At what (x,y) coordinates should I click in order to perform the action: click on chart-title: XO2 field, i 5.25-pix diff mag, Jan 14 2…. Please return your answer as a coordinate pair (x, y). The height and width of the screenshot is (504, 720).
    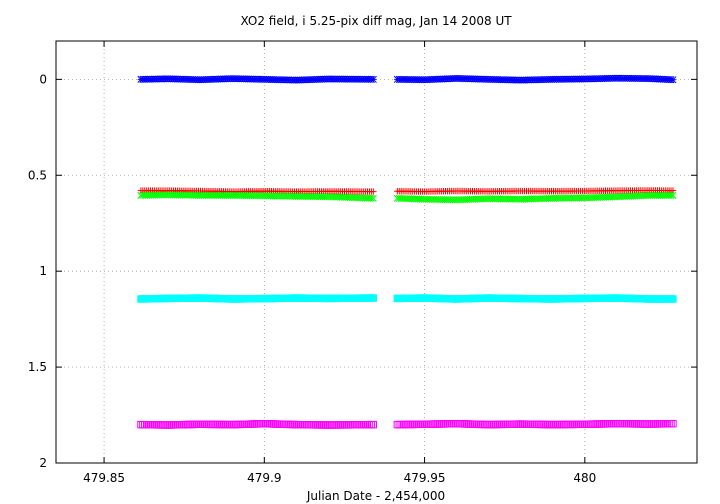
    Looking at the image, I should click on (376, 21).